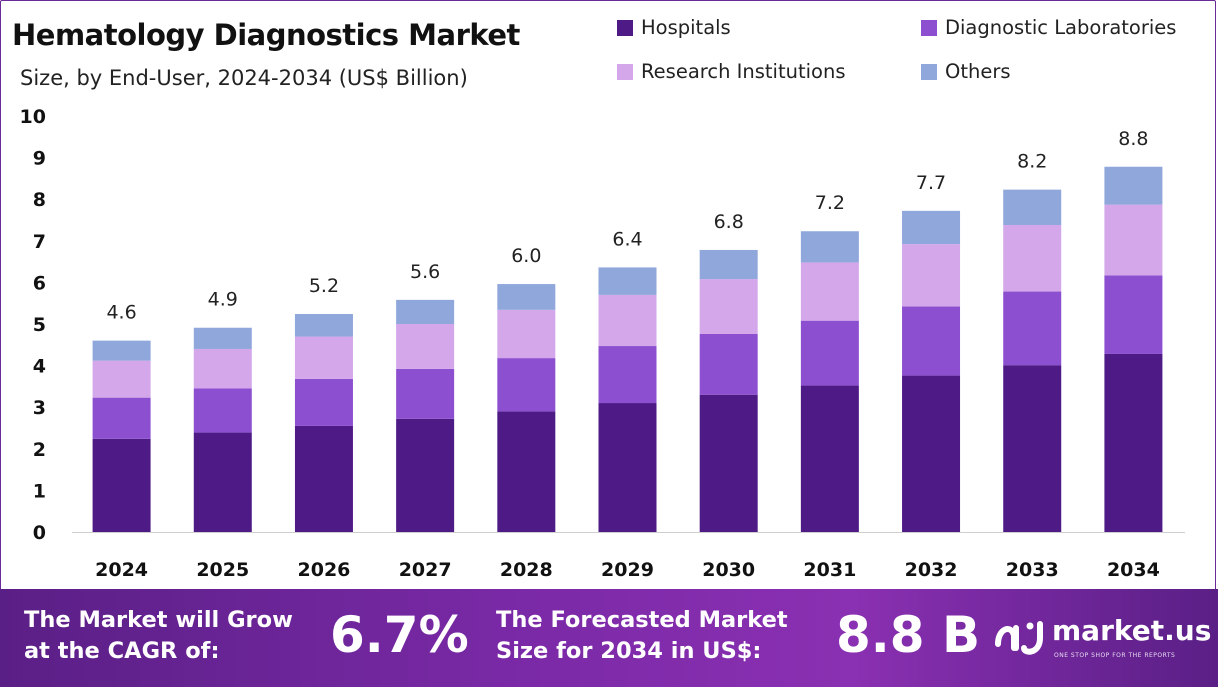 The image size is (1218, 687). Describe the element at coordinates (1133, 570) in the screenshot. I see `x-tick-label: 2034` at that location.